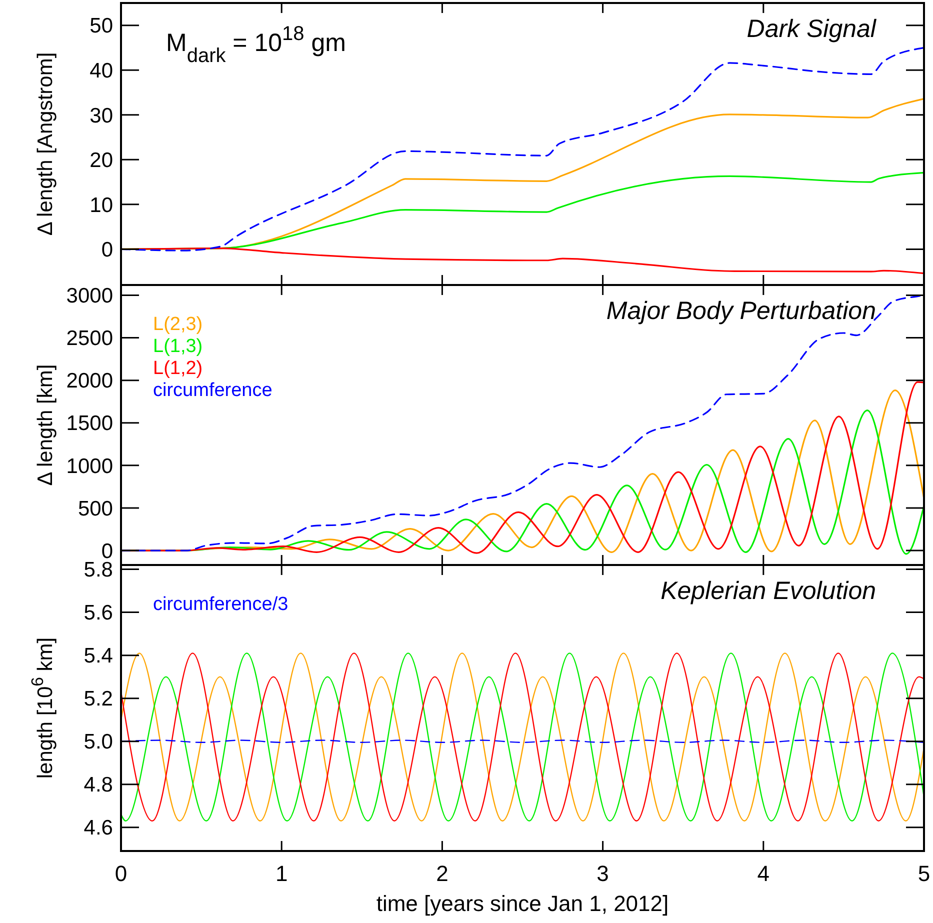 This screenshot has width=933, height=923. Describe the element at coordinates (95, 508) in the screenshot. I see `y-tick-label: 500` at that location.